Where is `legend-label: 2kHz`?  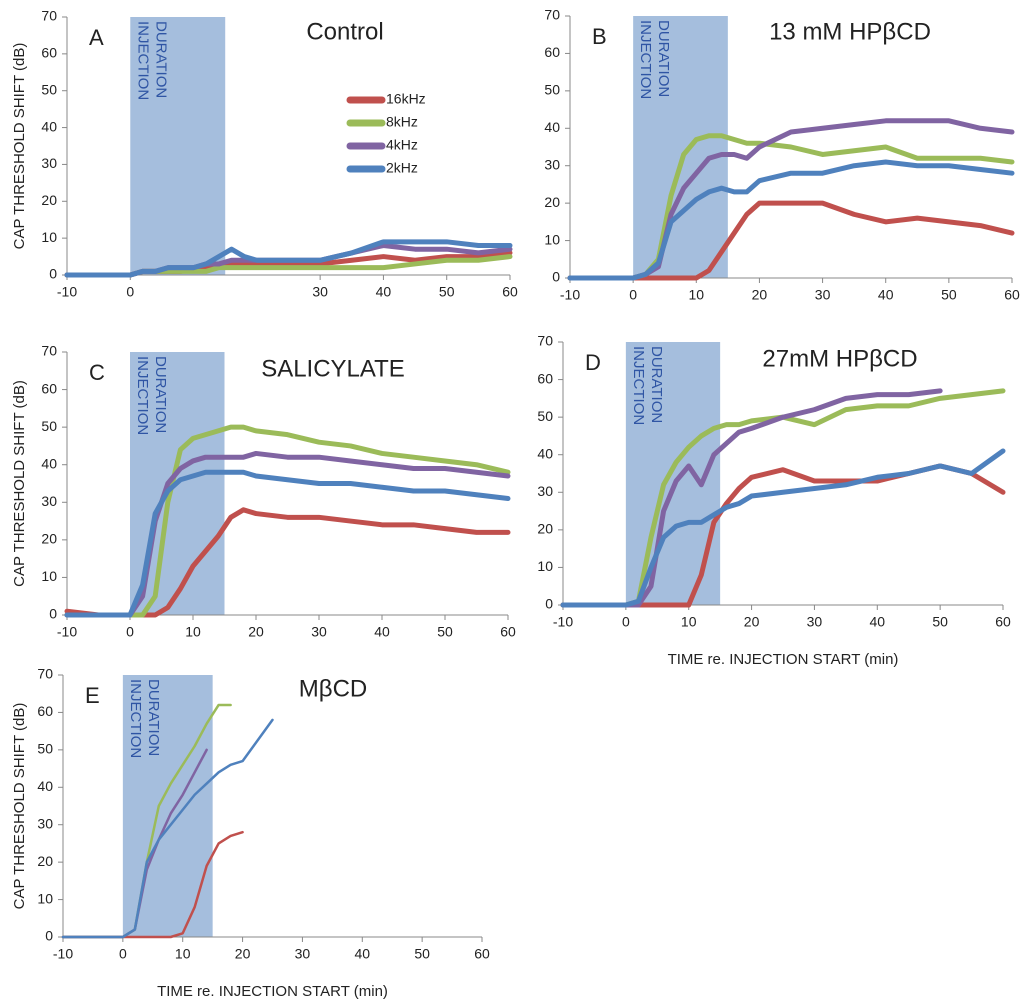 legend-label: 2kHz is located at coordinates (402, 168).